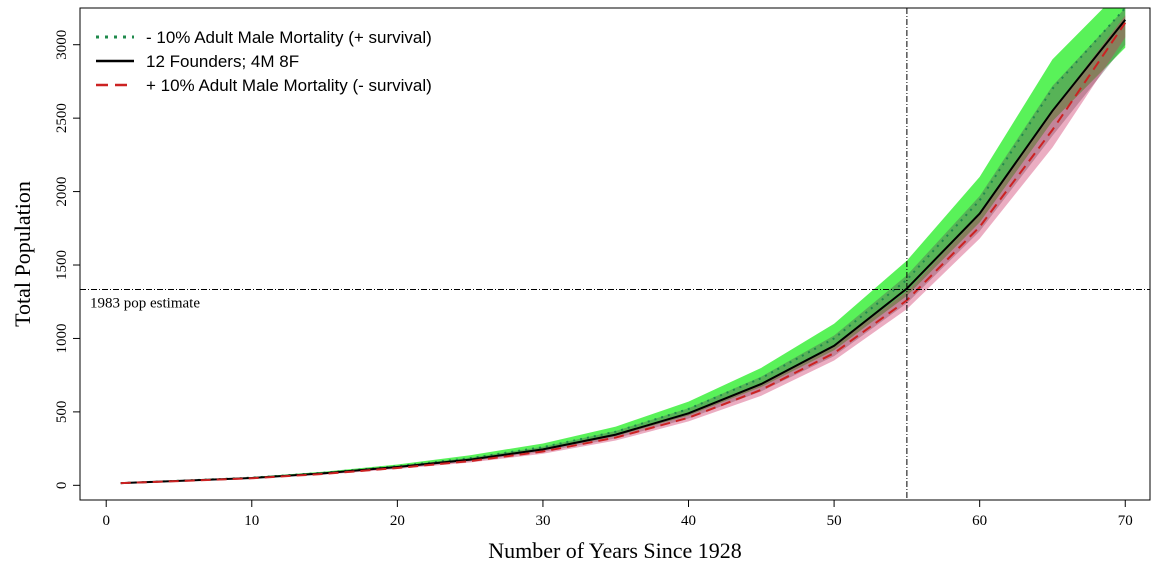 The image size is (1159, 572). I want to click on y-axis-title: Total Population, so click(22, 254).